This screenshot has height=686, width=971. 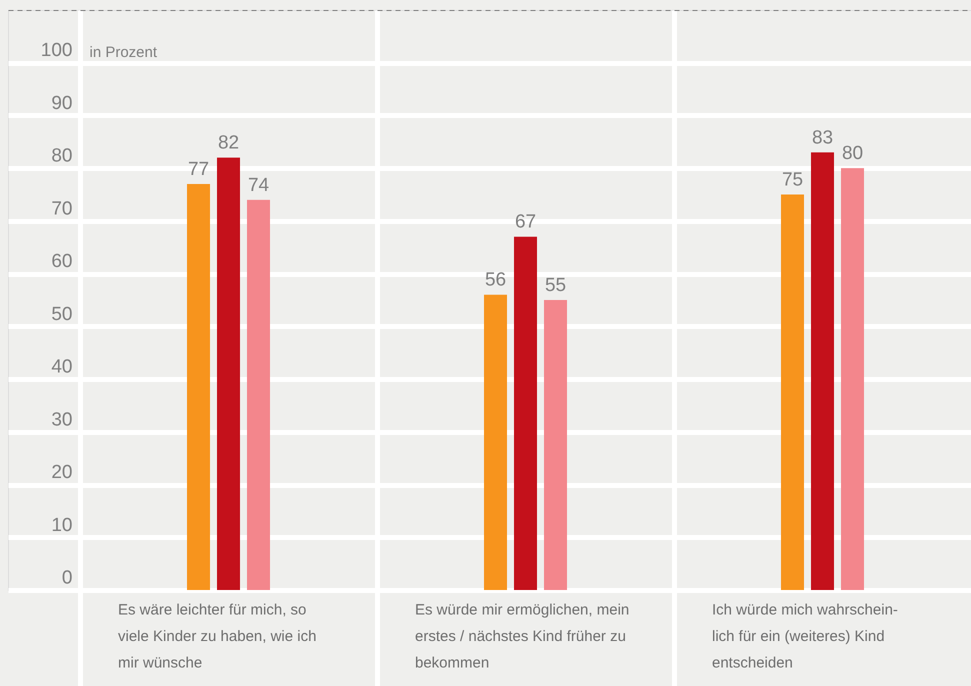 I want to click on y-tick-label: 80, so click(x=61, y=156).